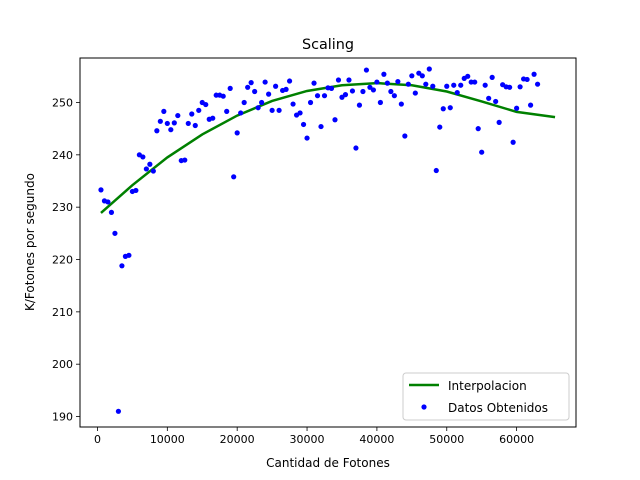 This screenshot has height=480, width=640. I want to click on x-tick-label: 40000, so click(376, 439).